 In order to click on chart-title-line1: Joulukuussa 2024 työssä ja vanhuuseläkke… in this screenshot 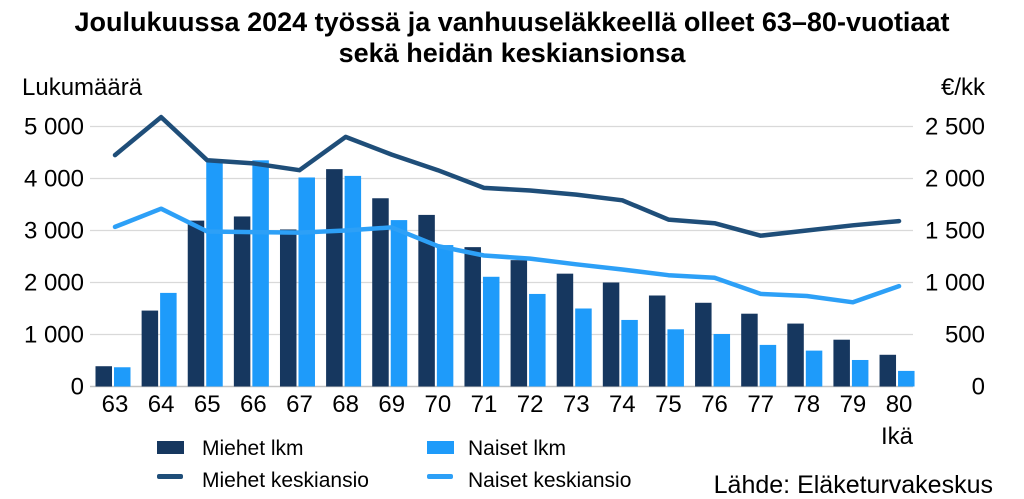, I will do `click(512, 22)`.